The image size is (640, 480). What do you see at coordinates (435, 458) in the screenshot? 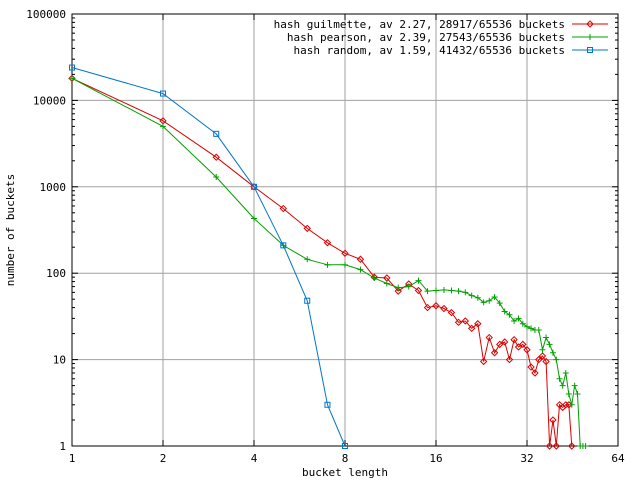
I see `x-tick-label: 16` at bounding box center [435, 458].